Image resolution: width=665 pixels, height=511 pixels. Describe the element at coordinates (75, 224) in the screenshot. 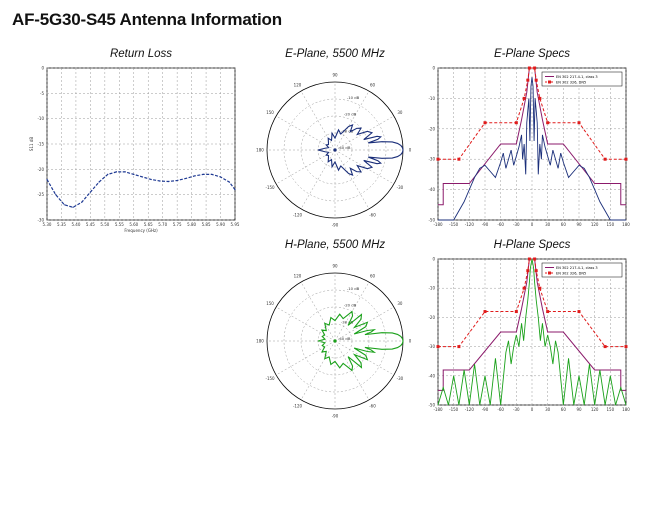

I see `x-tick-label: 5.40` at that location.